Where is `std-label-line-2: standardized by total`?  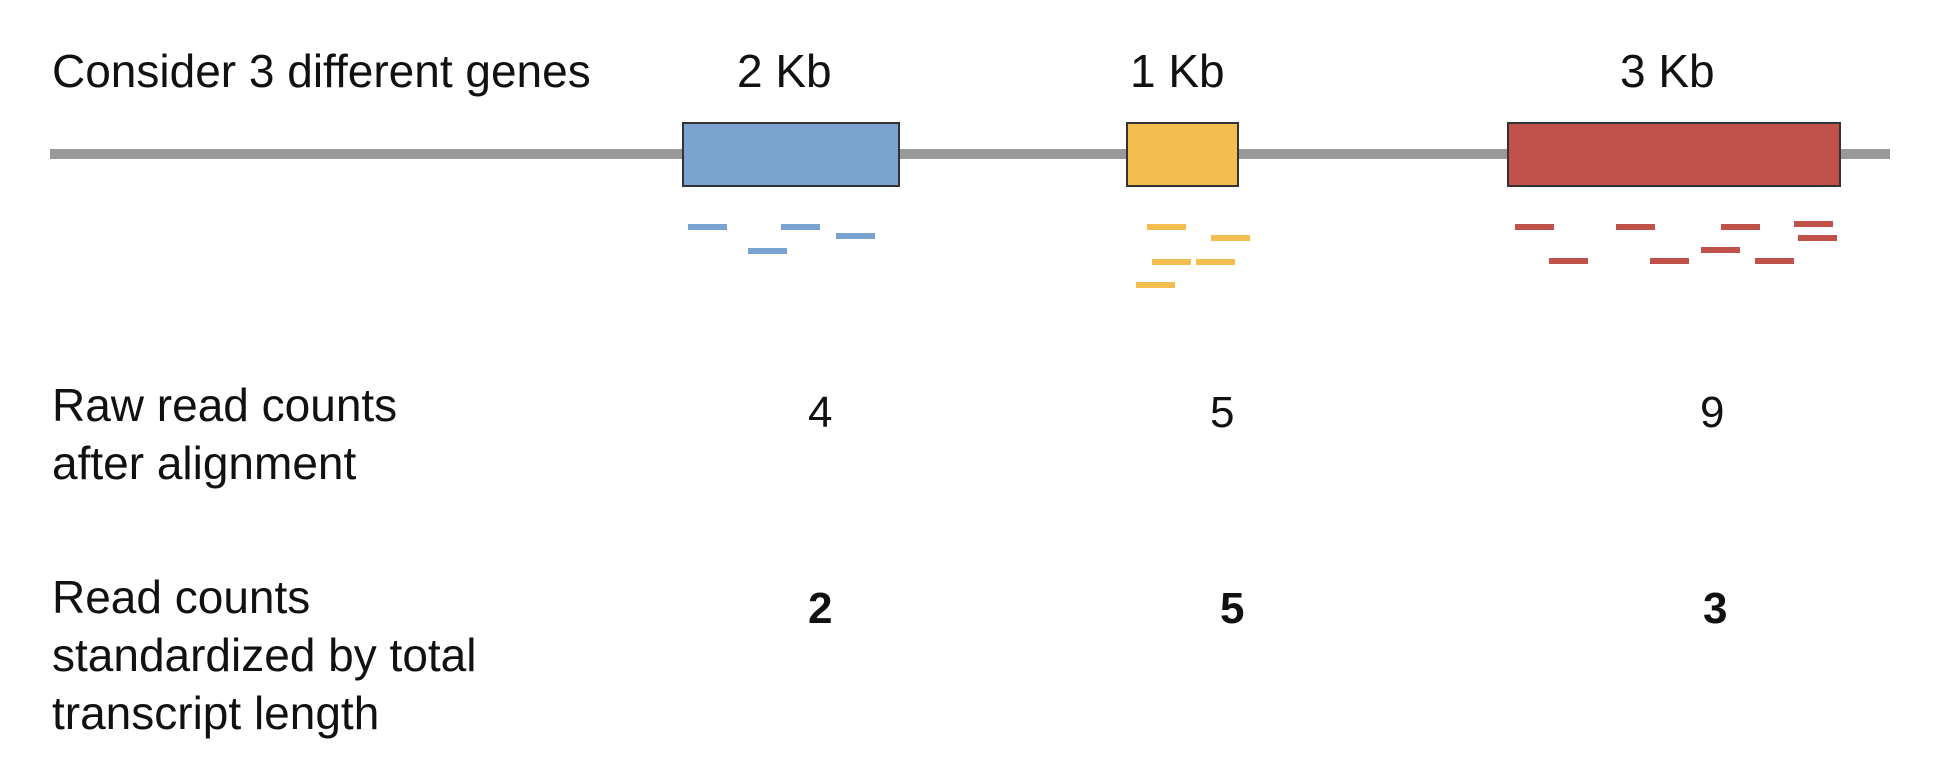 std-label-line-2: standardized by total is located at coordinates (264, 655).